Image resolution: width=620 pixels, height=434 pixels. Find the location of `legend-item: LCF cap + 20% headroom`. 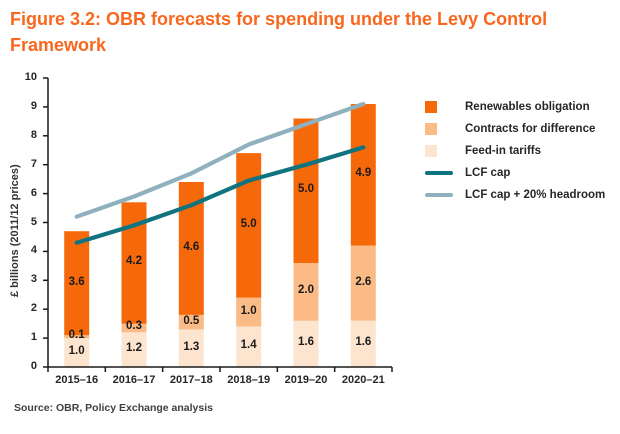

legend-item: LCF cap + 20% headroom is located at coordinates (515, 195).